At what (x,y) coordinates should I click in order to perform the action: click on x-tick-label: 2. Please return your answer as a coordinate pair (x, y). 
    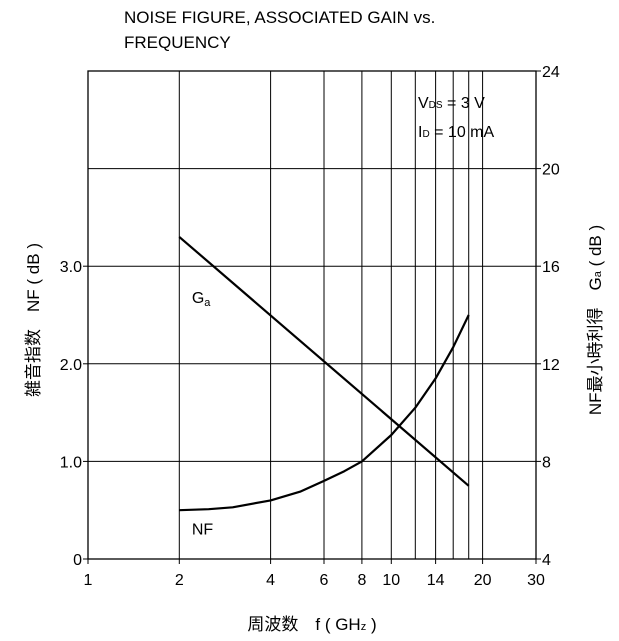
    Looking at the image, I should click on (179, 580).